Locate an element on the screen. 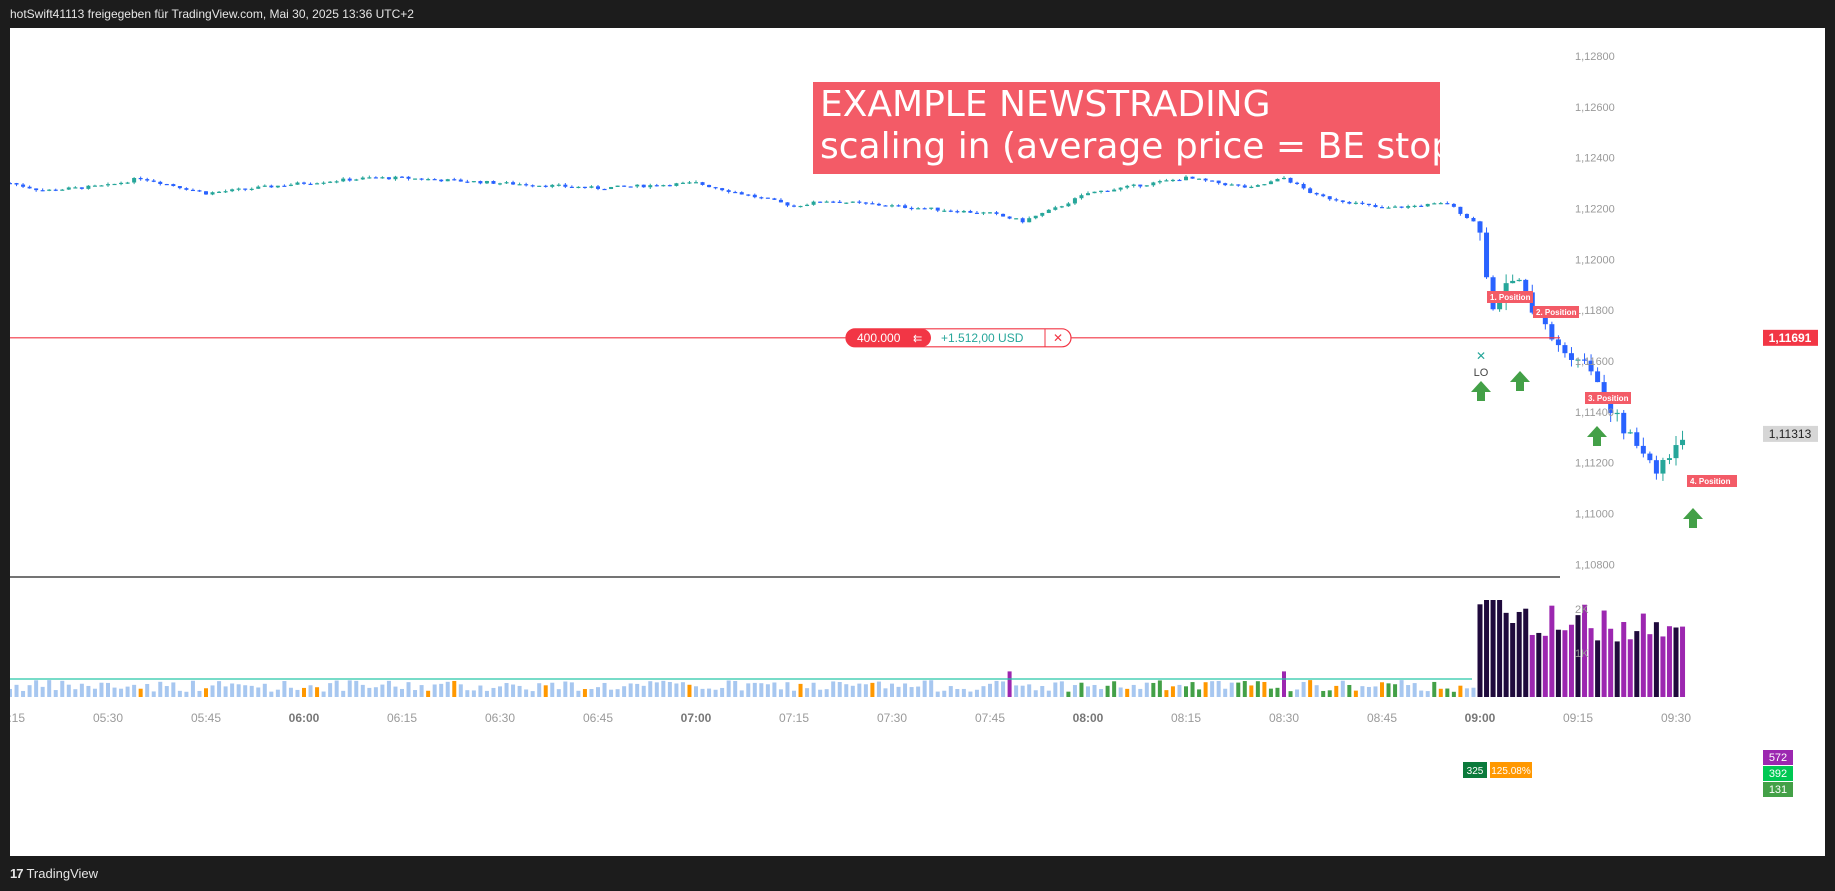  volume-tick-label: 1K is located at coordinates (1582, 654).